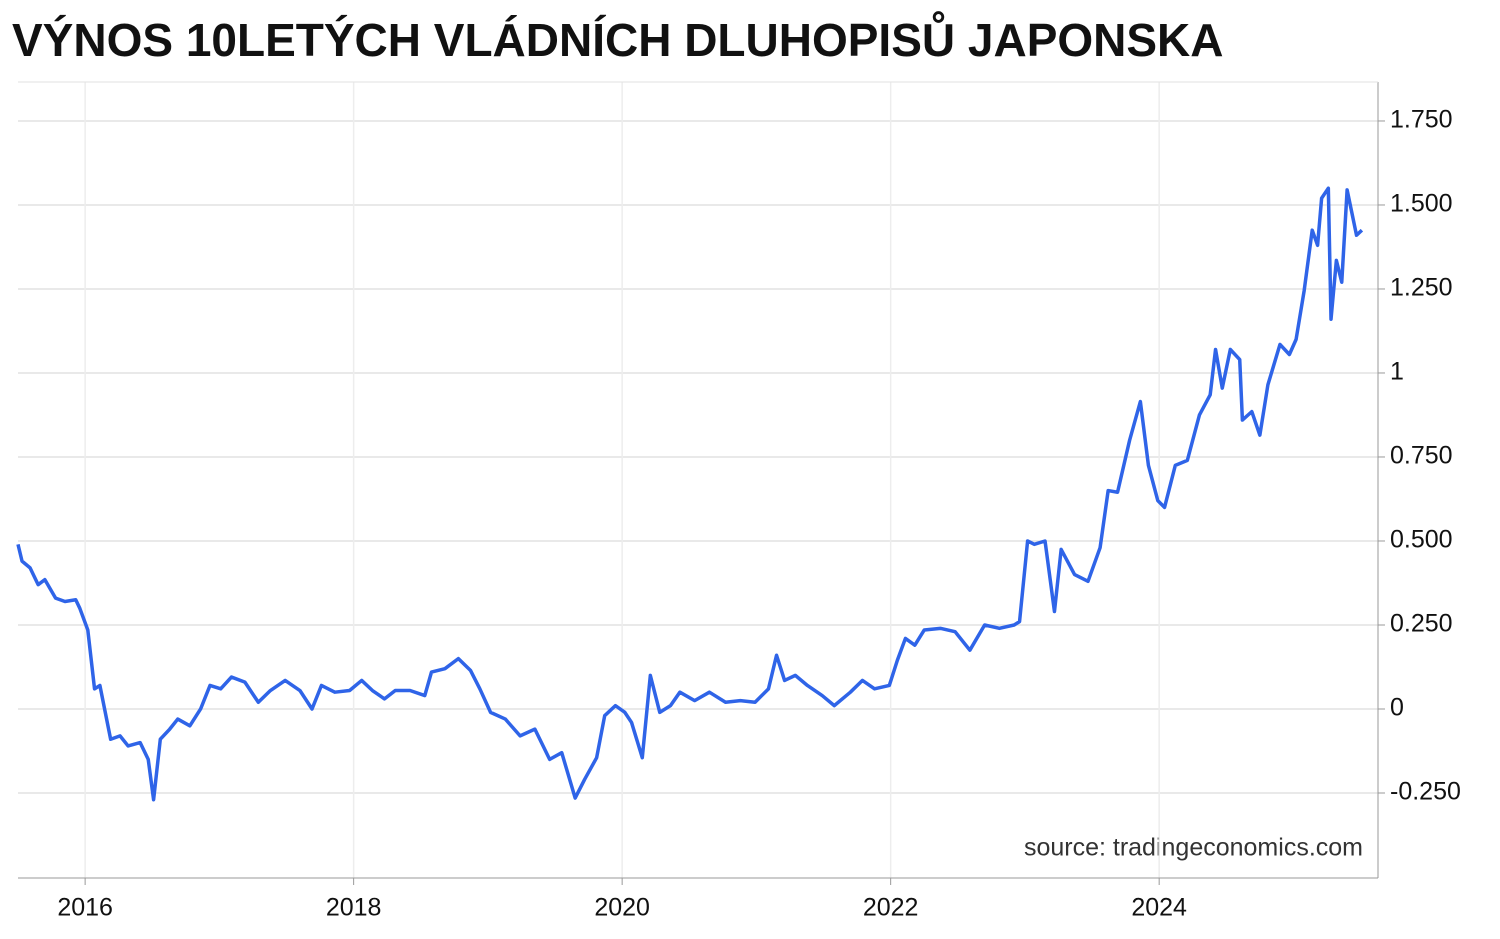  Describe the element at coordinates (1193, 848) in the screenshot. I see `source-note: source: tradingeconomics.com` at that location.